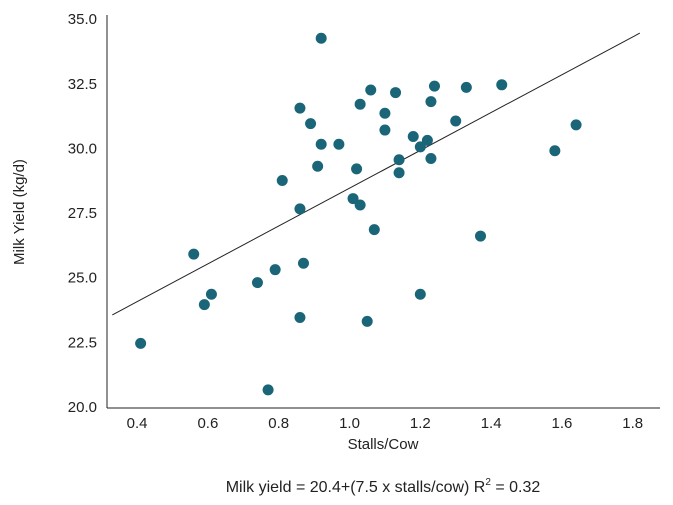 The image size is (673, 505). What do you see at coordinates (491, 423) in the screenshot?
I see `x-tick-label: 1.4` at bounding box center [491, 423].